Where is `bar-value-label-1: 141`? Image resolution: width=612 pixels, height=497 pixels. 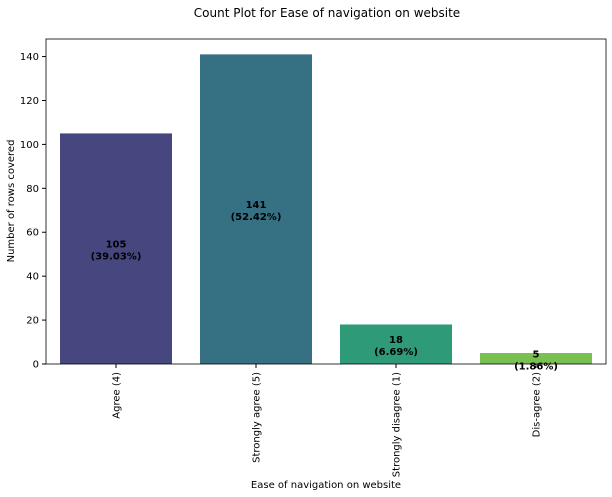
bar-value-label-1: 141 is located at coordinates (256, 205).